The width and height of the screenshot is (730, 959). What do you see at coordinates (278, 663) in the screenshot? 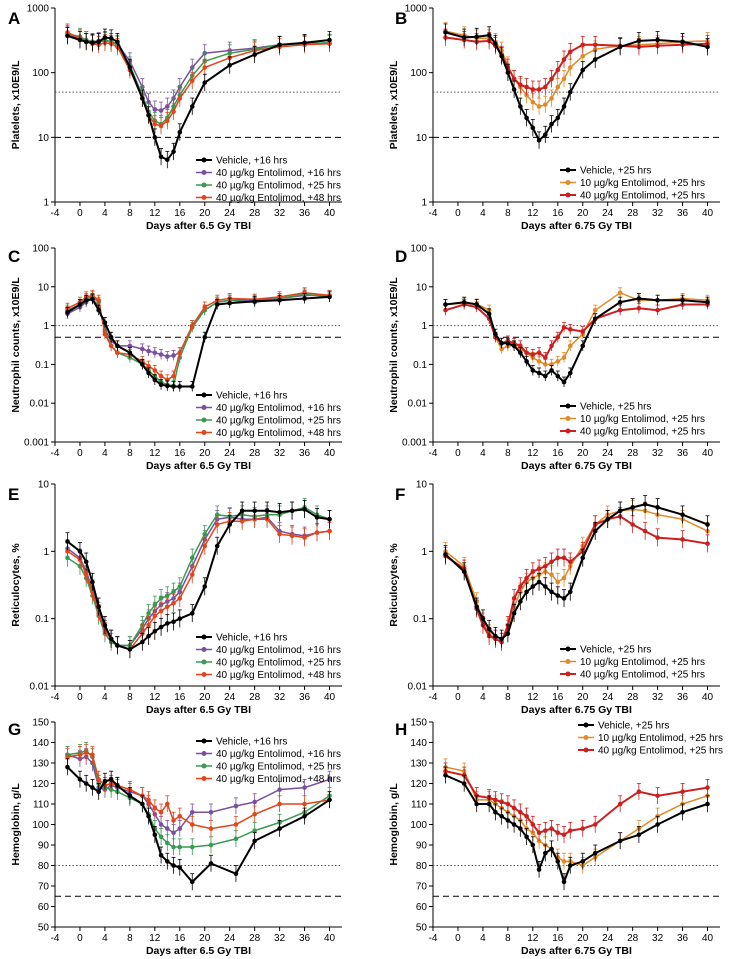
I see `legend-label: 40 µg/kg Entolimod, +25 hrs` at bounding box center [278, 663].